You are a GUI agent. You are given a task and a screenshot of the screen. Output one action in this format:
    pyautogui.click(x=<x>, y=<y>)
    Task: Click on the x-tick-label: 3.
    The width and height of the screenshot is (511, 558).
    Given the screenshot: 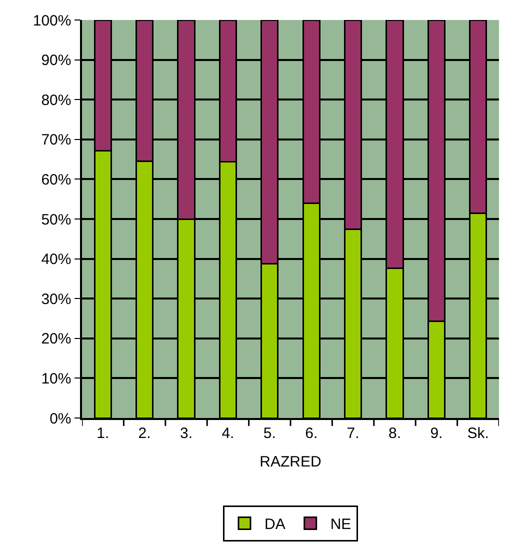 What is the action you would take?
    pyautogui.click(x=186, y=433)
    